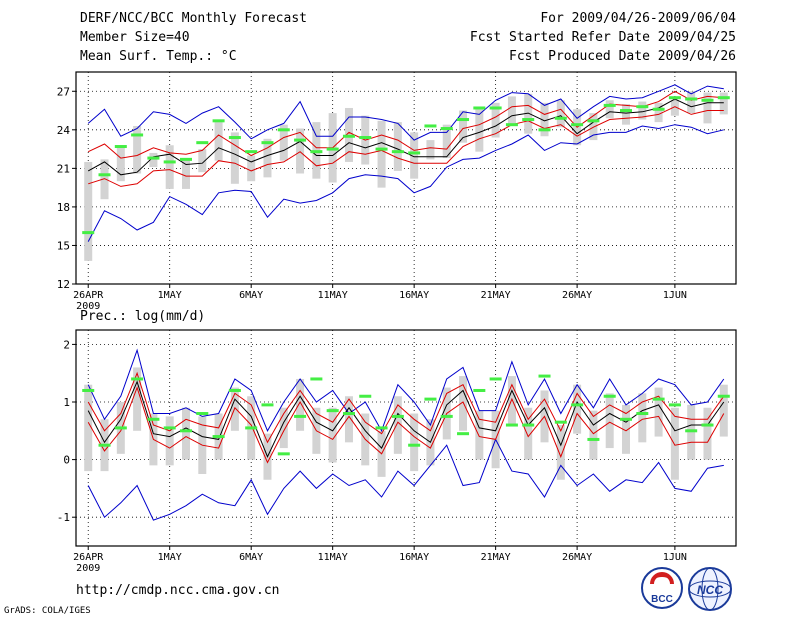 The image size is (800, 618). What do you see at coordinates (496, 557) in the screenshot?
I see `x-tick-label: 21MAY` at bounding box center [496, 557].